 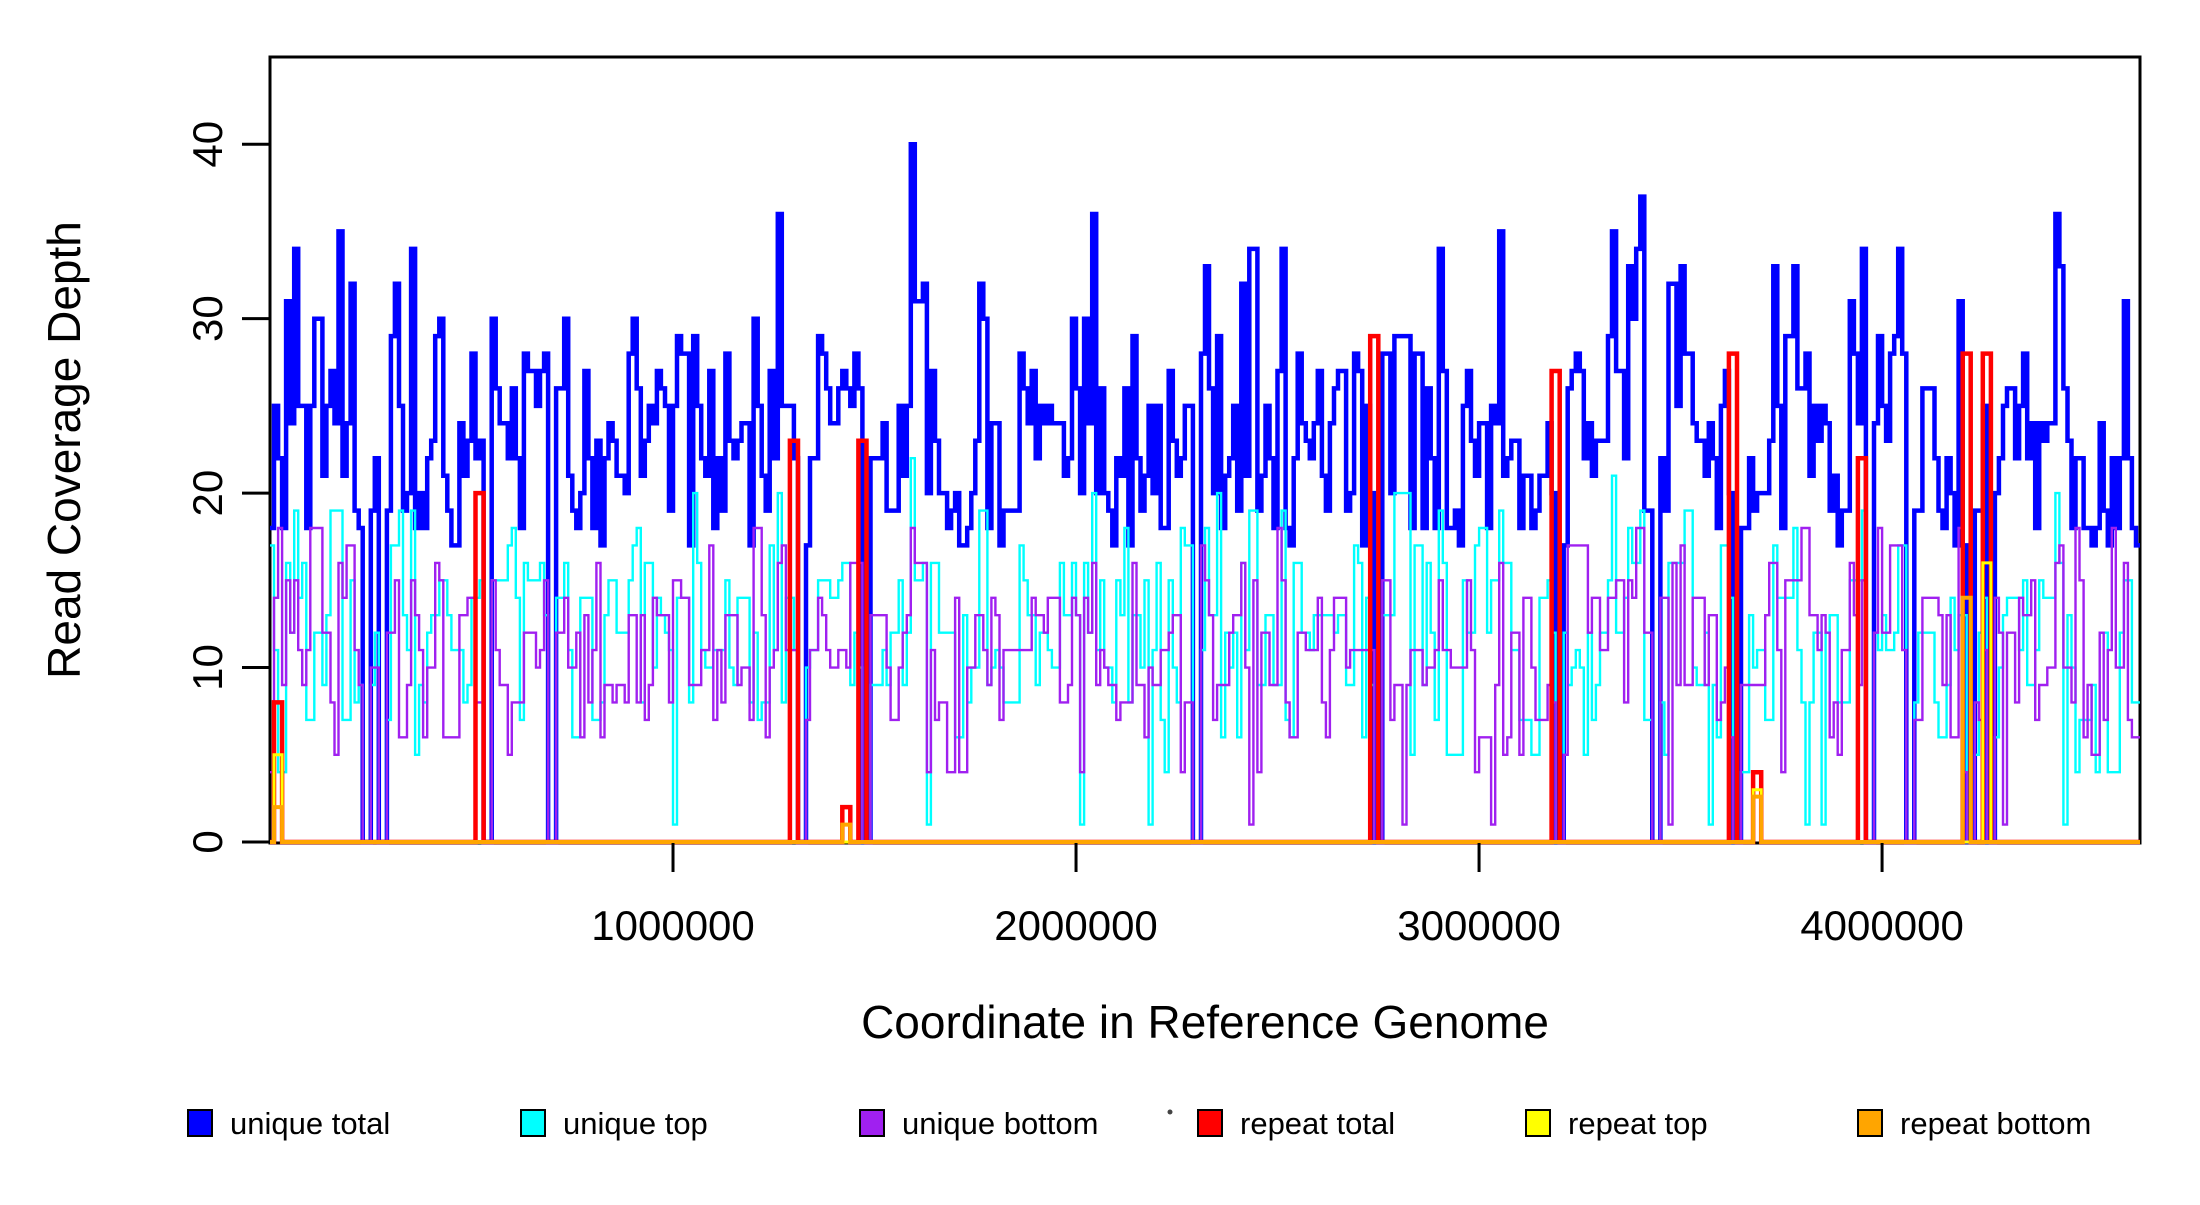 I want to click on legend-item: repeat bottom, so click(x=1974, y=1123).